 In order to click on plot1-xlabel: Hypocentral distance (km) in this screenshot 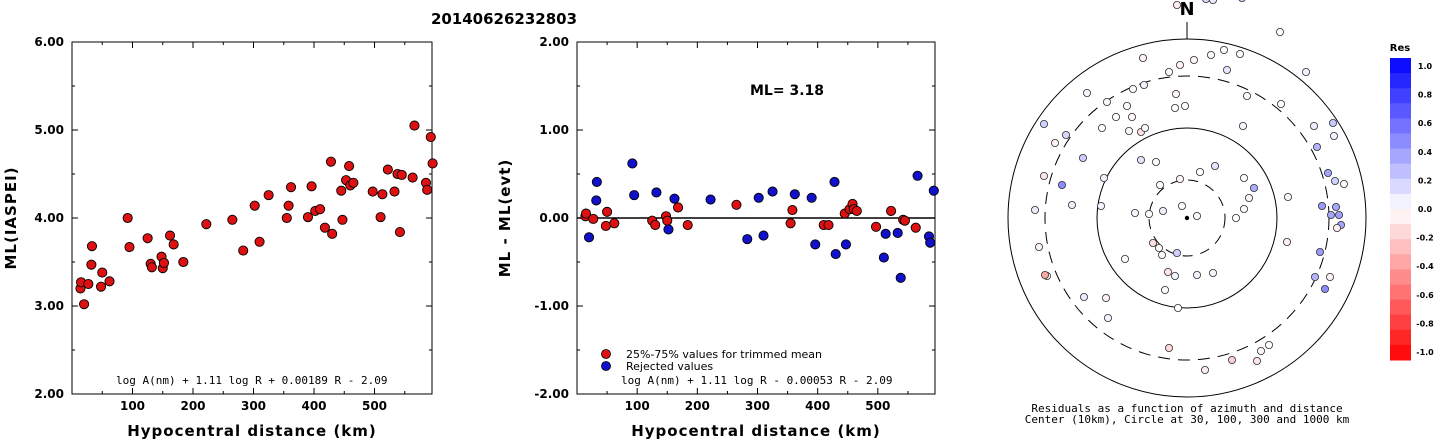, I will do `click(252, 431)`.